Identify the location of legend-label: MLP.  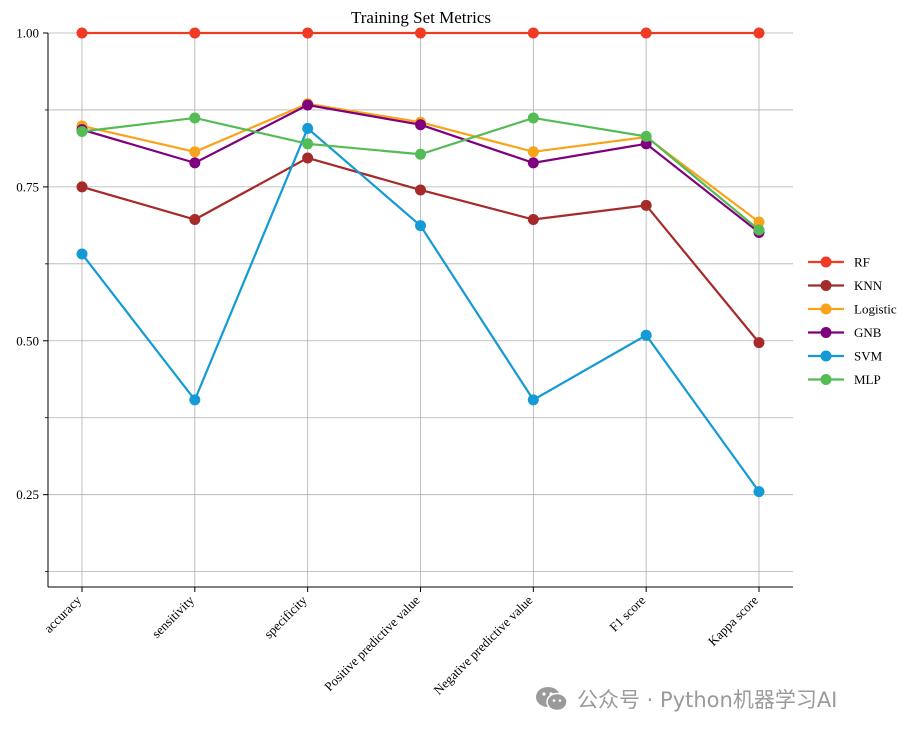
(867, 379).